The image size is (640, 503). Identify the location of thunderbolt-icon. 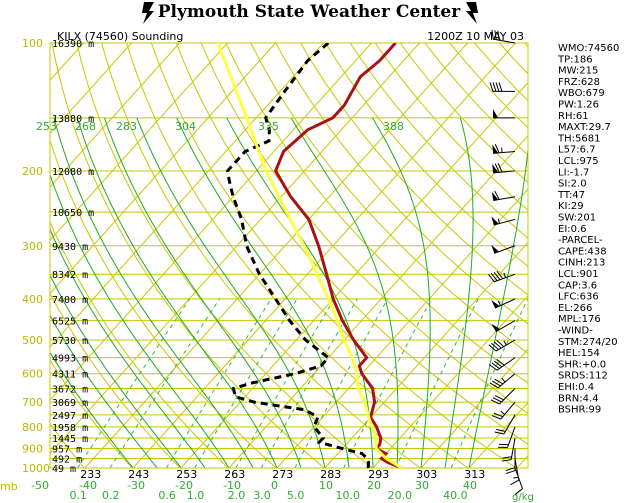
(472, 13).